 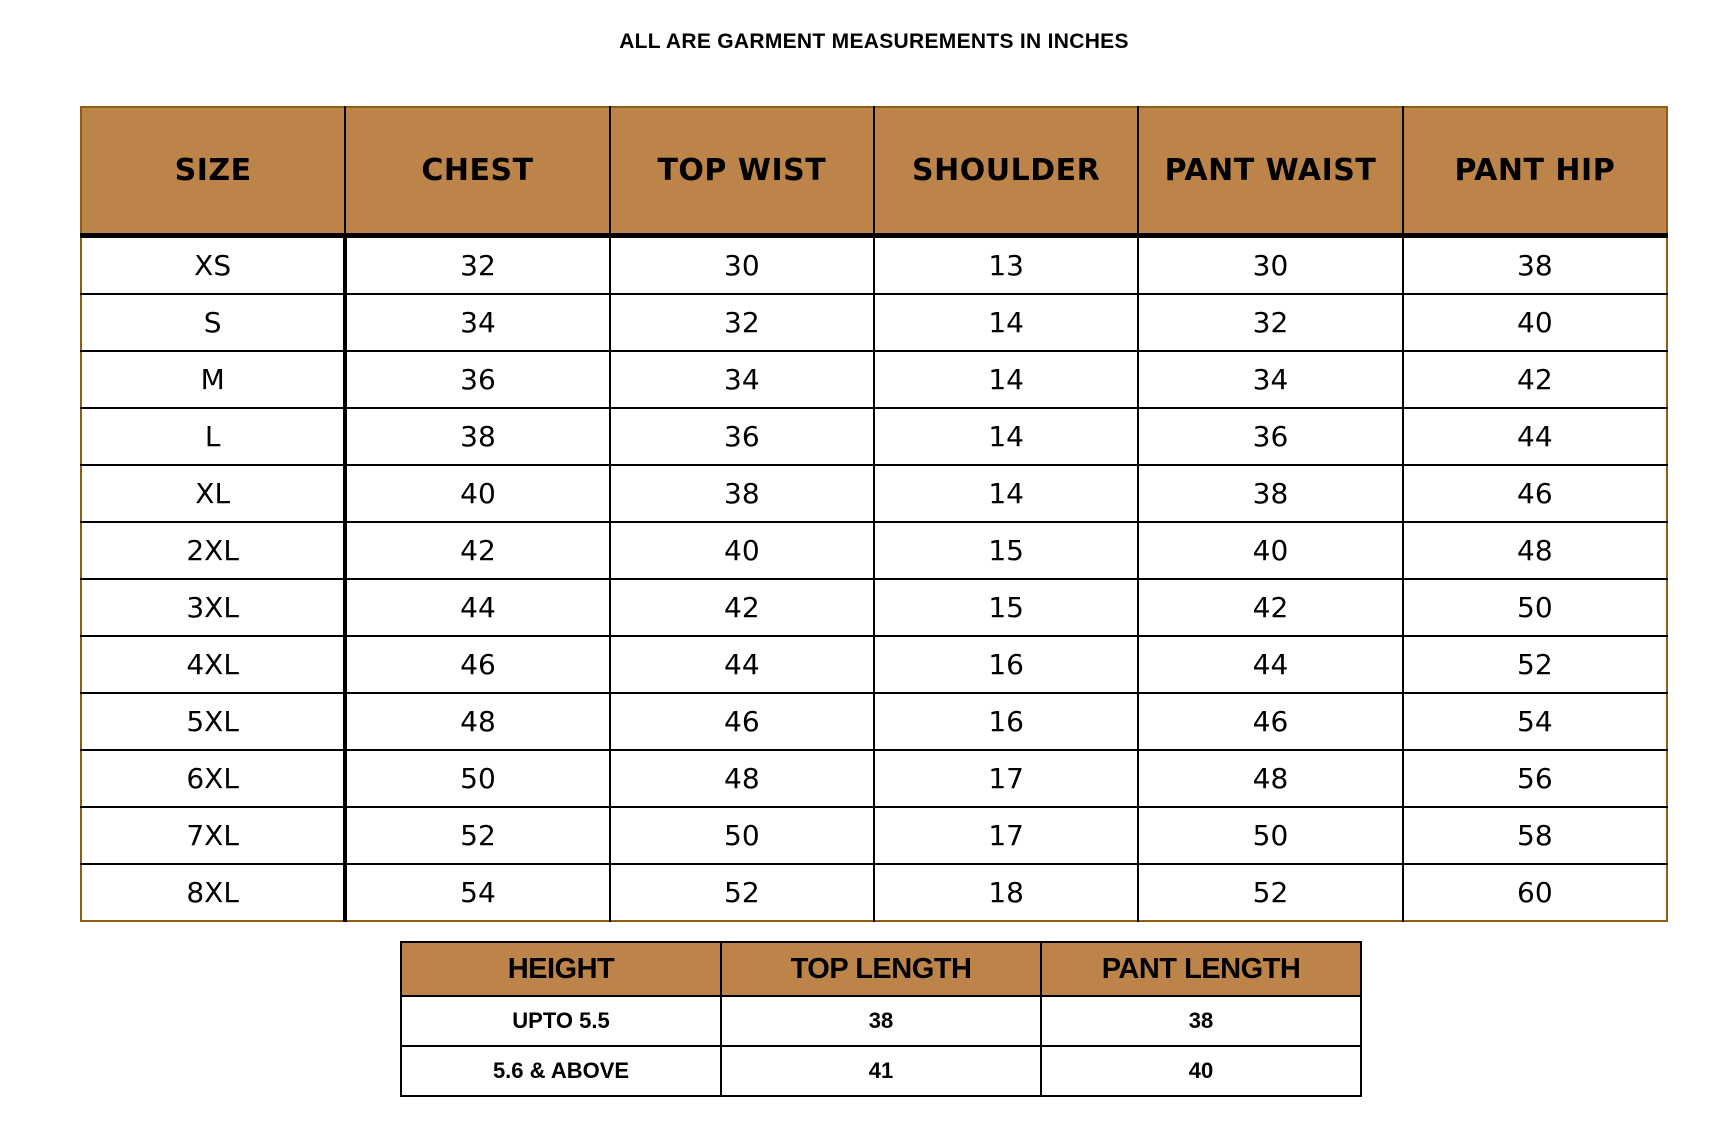 What do you see at coordinates (213, 322) in the screenshot?
I see `size-label: S` at bounding box center [213, 322].